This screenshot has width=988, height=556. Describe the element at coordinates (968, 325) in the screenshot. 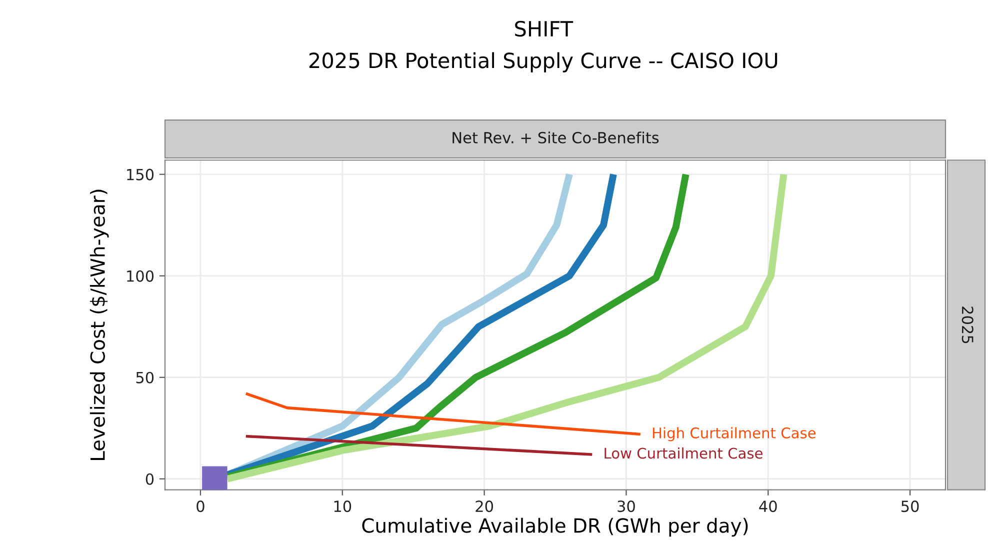

I see `text: 2025` at that location.